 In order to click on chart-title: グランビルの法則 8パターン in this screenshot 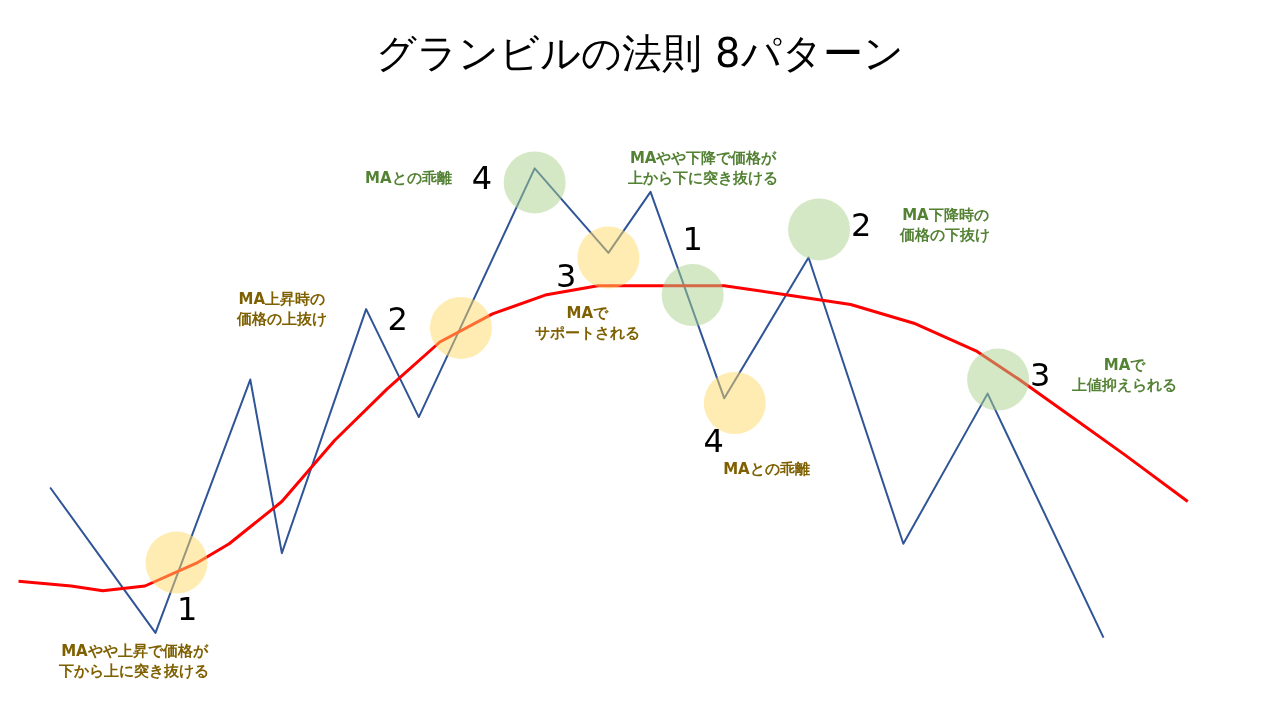, I will do `click(640, 53)`.